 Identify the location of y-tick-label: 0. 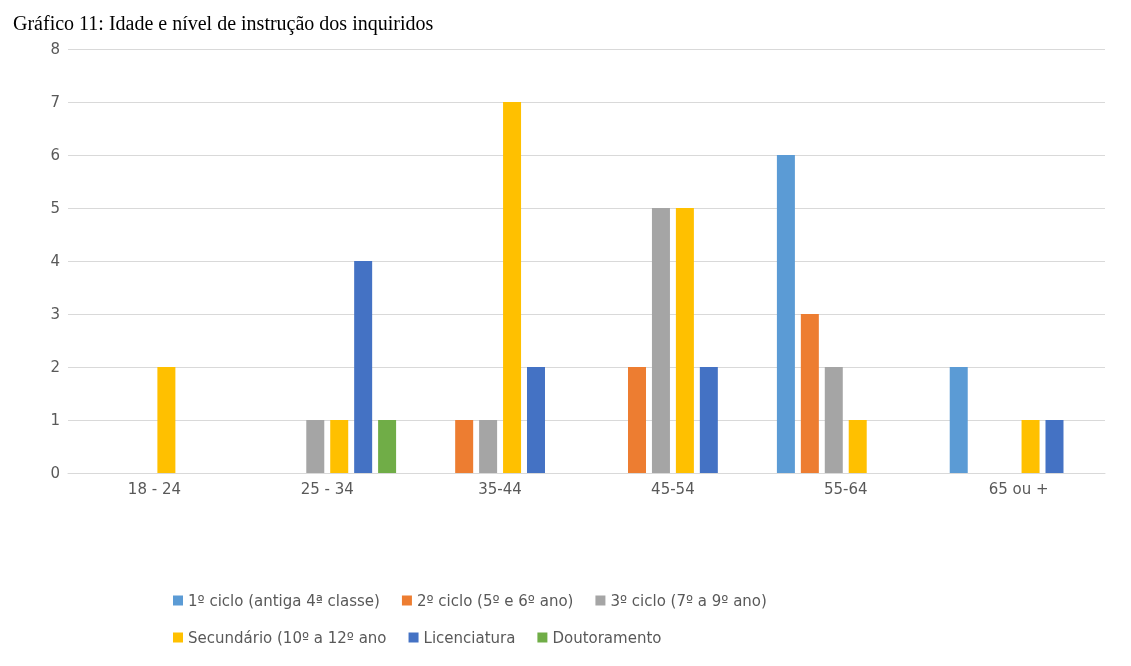
(55, 473).